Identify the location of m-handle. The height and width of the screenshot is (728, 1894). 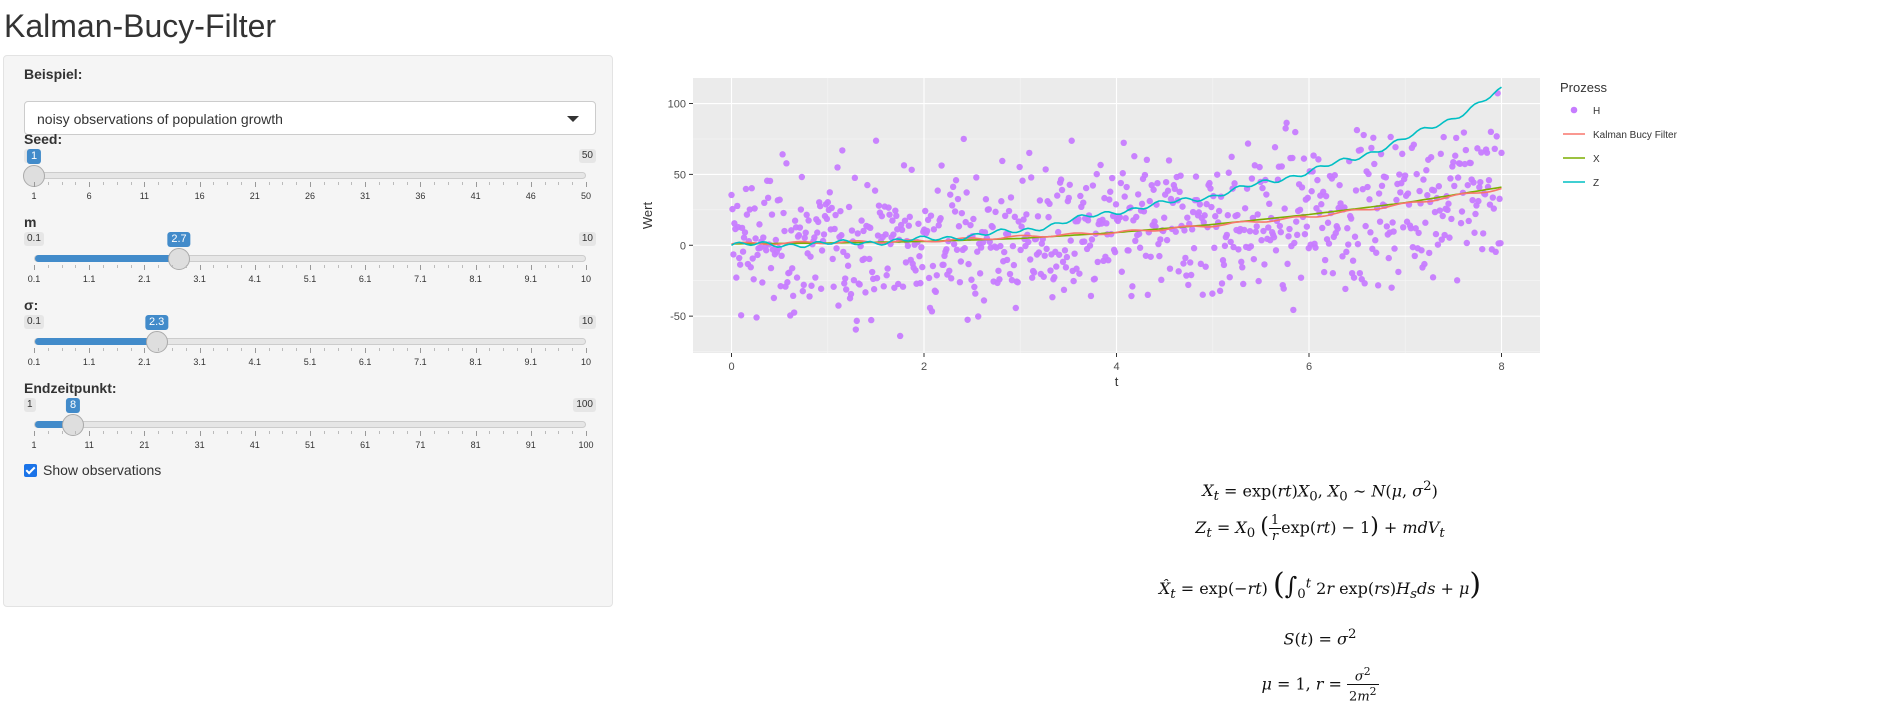
(178, 259).